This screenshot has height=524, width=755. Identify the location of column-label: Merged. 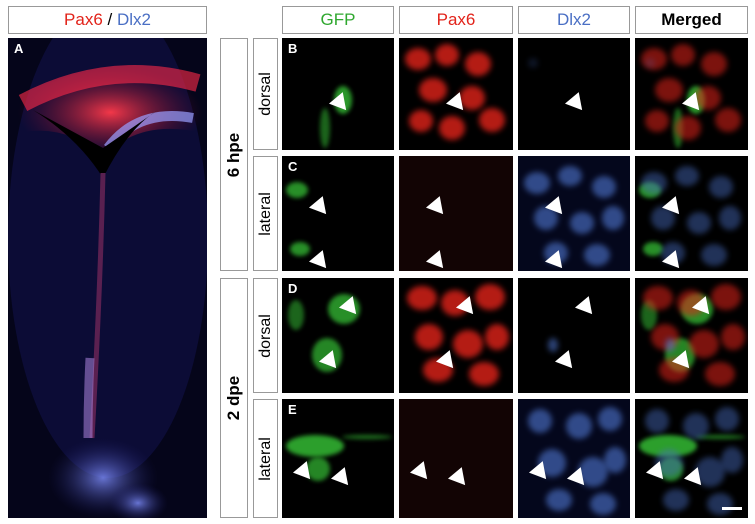
(691, 19).